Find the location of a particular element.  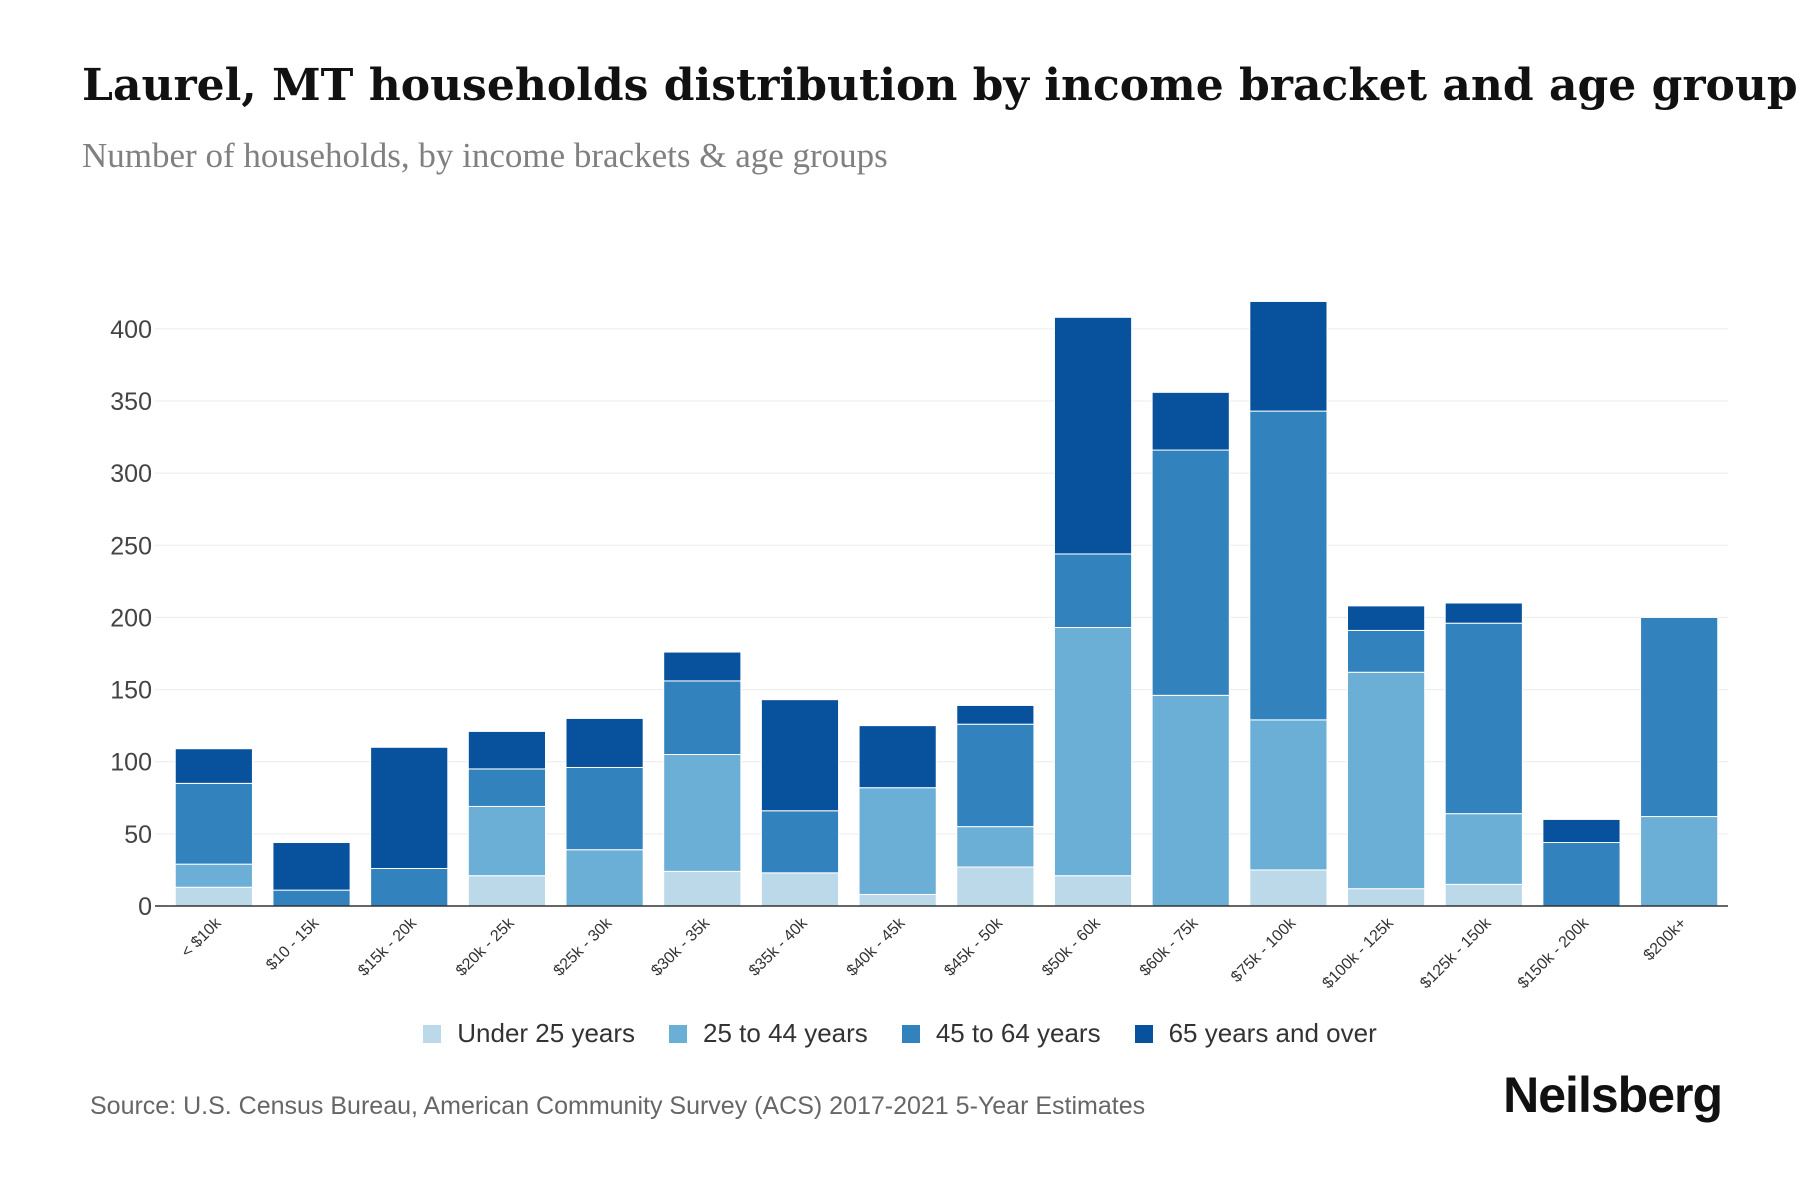

y-tick-label: 200 is located at coordinates (131, 618).